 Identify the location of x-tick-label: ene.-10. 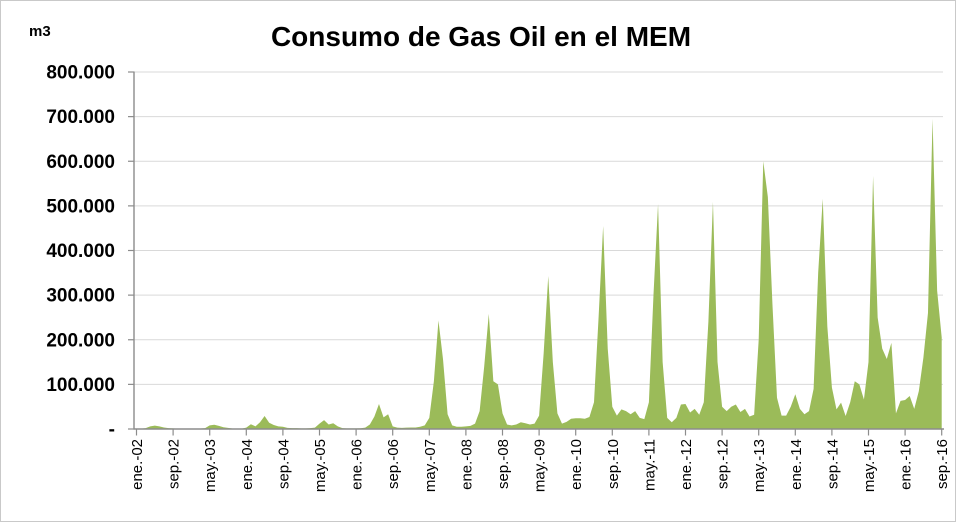
(576, 464).